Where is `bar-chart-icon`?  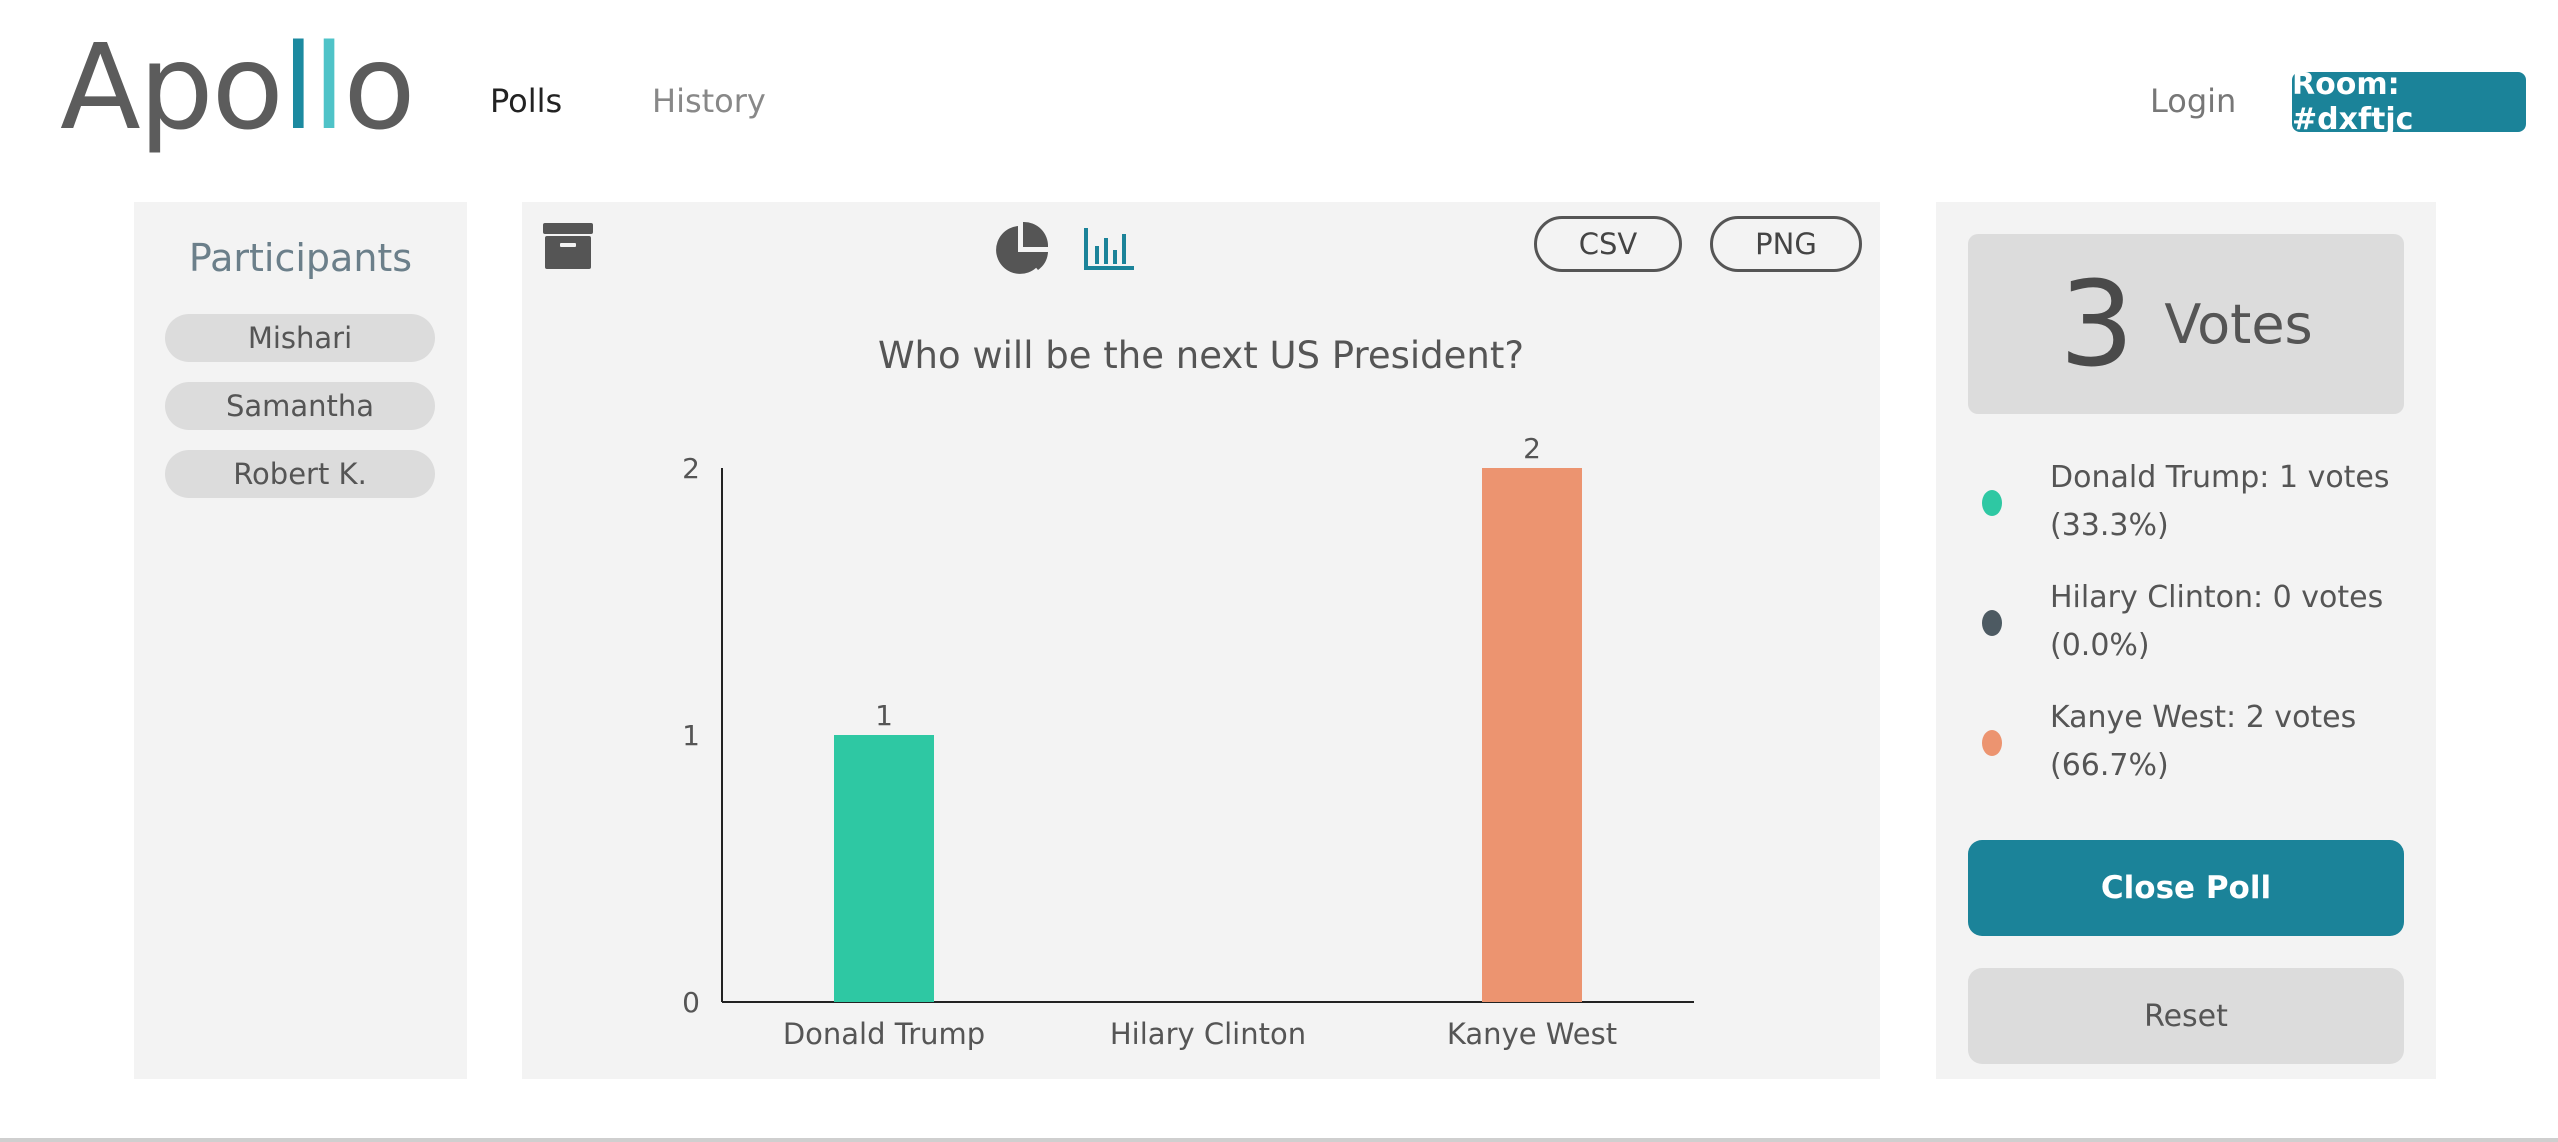
bar-chart-icon is located at coordinates (1109, 248).